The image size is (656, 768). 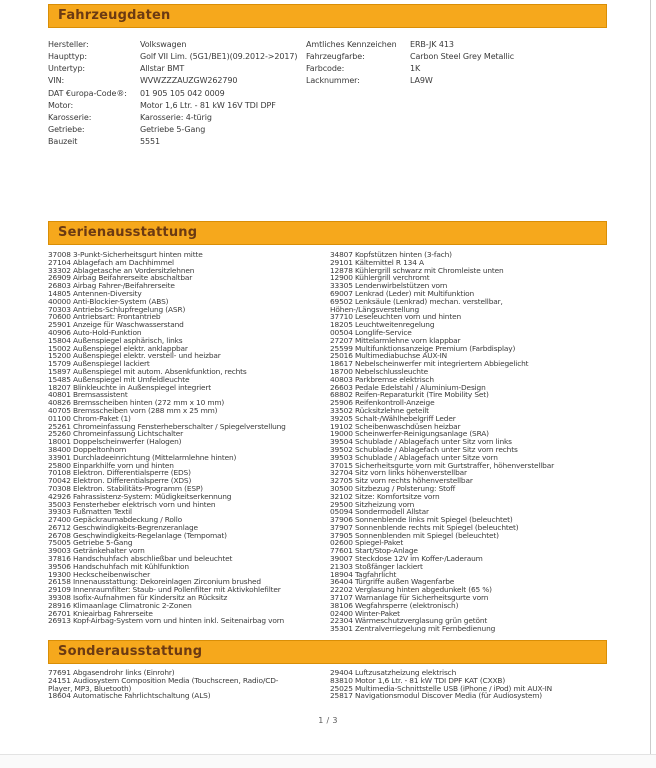 I want to click on page-right-border, so click(x=650, y=377).